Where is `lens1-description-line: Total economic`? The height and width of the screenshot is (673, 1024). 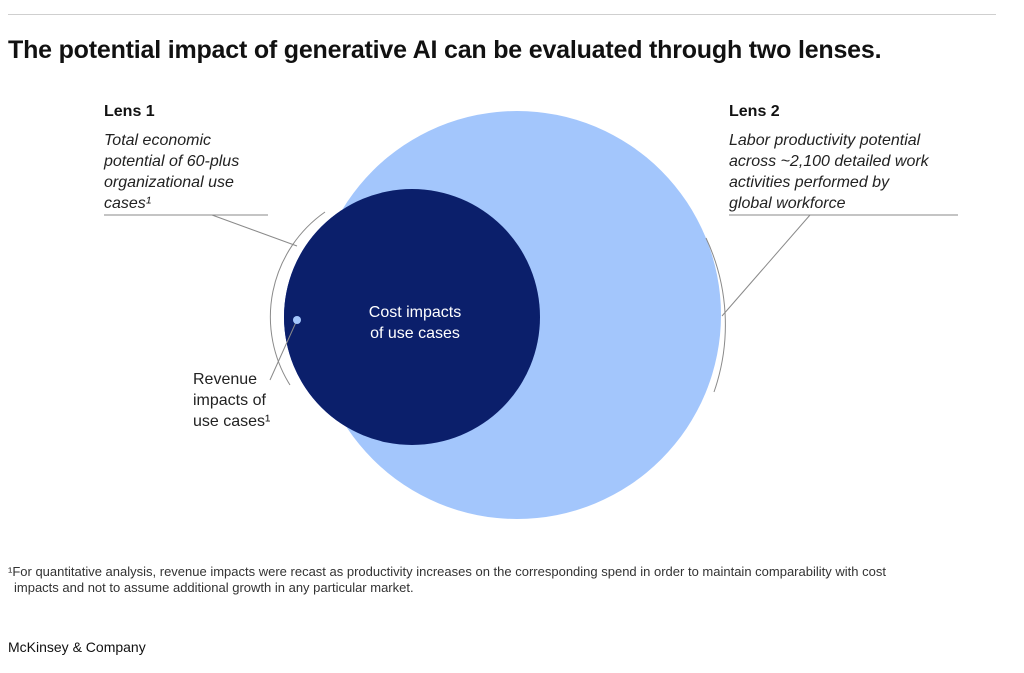
lens1-description-line: Total economic is located at coordinates (158, 140).